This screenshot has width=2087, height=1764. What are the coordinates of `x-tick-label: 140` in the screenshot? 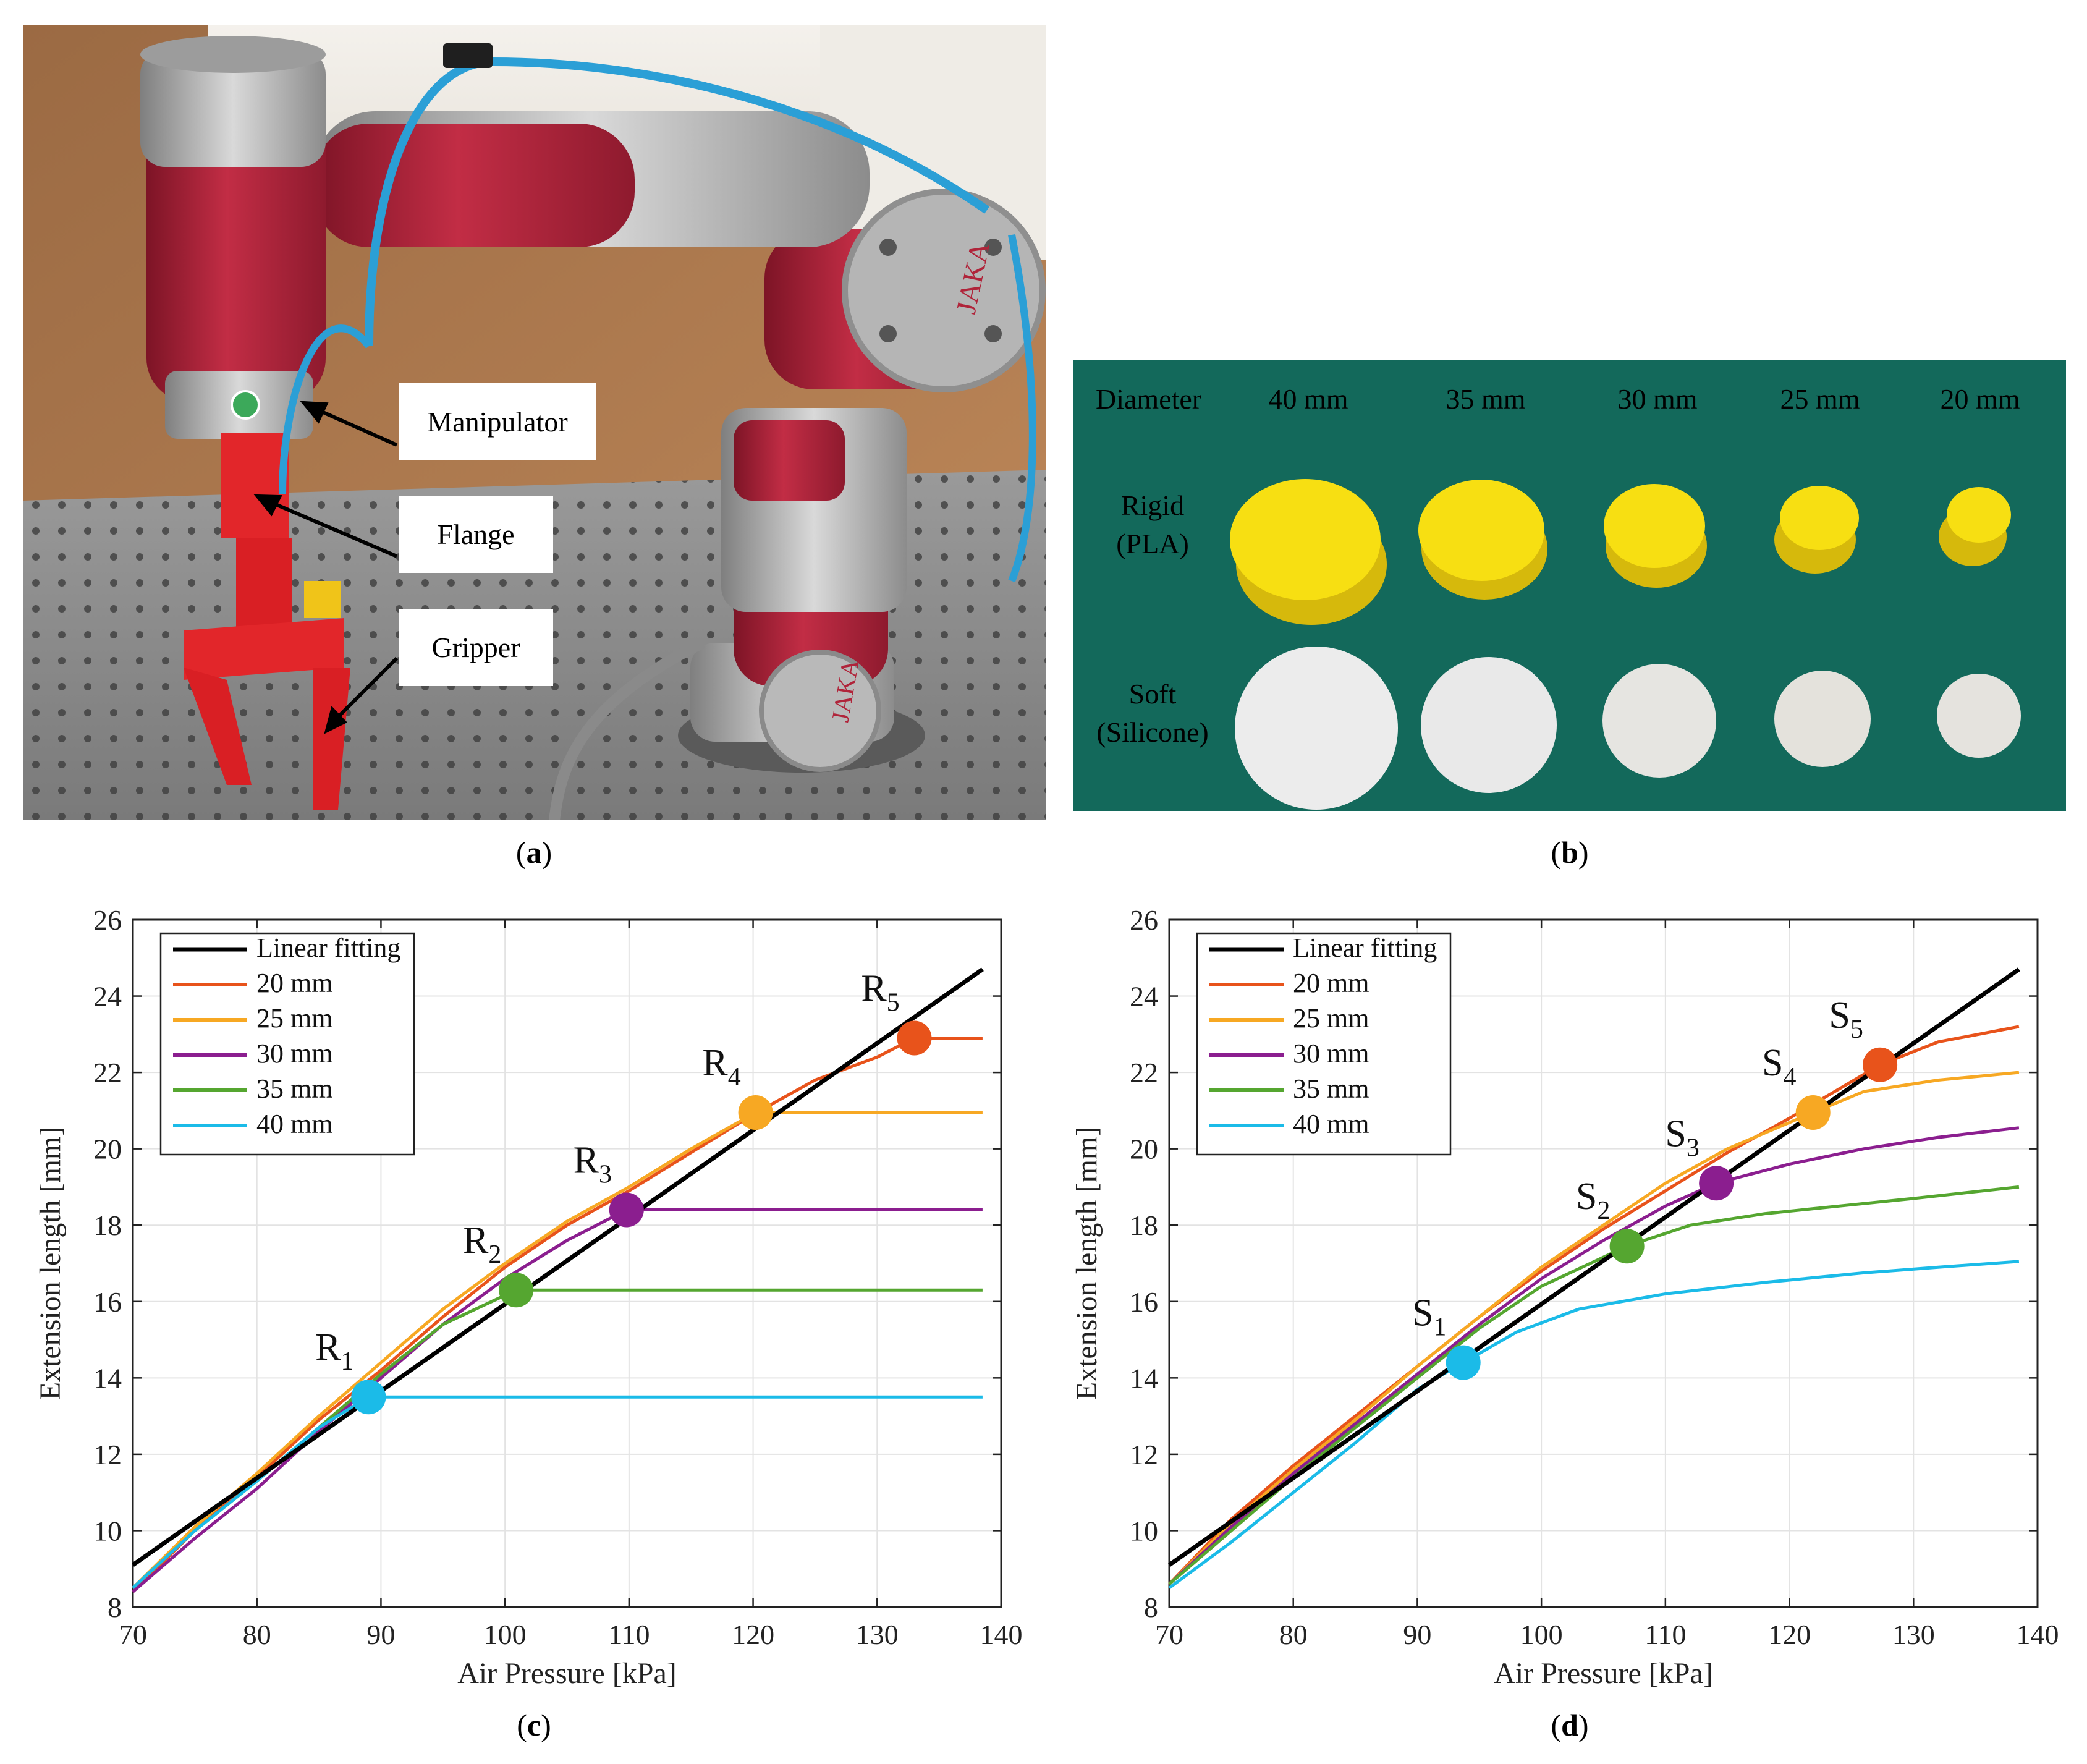 It's located at (1001, 1635).